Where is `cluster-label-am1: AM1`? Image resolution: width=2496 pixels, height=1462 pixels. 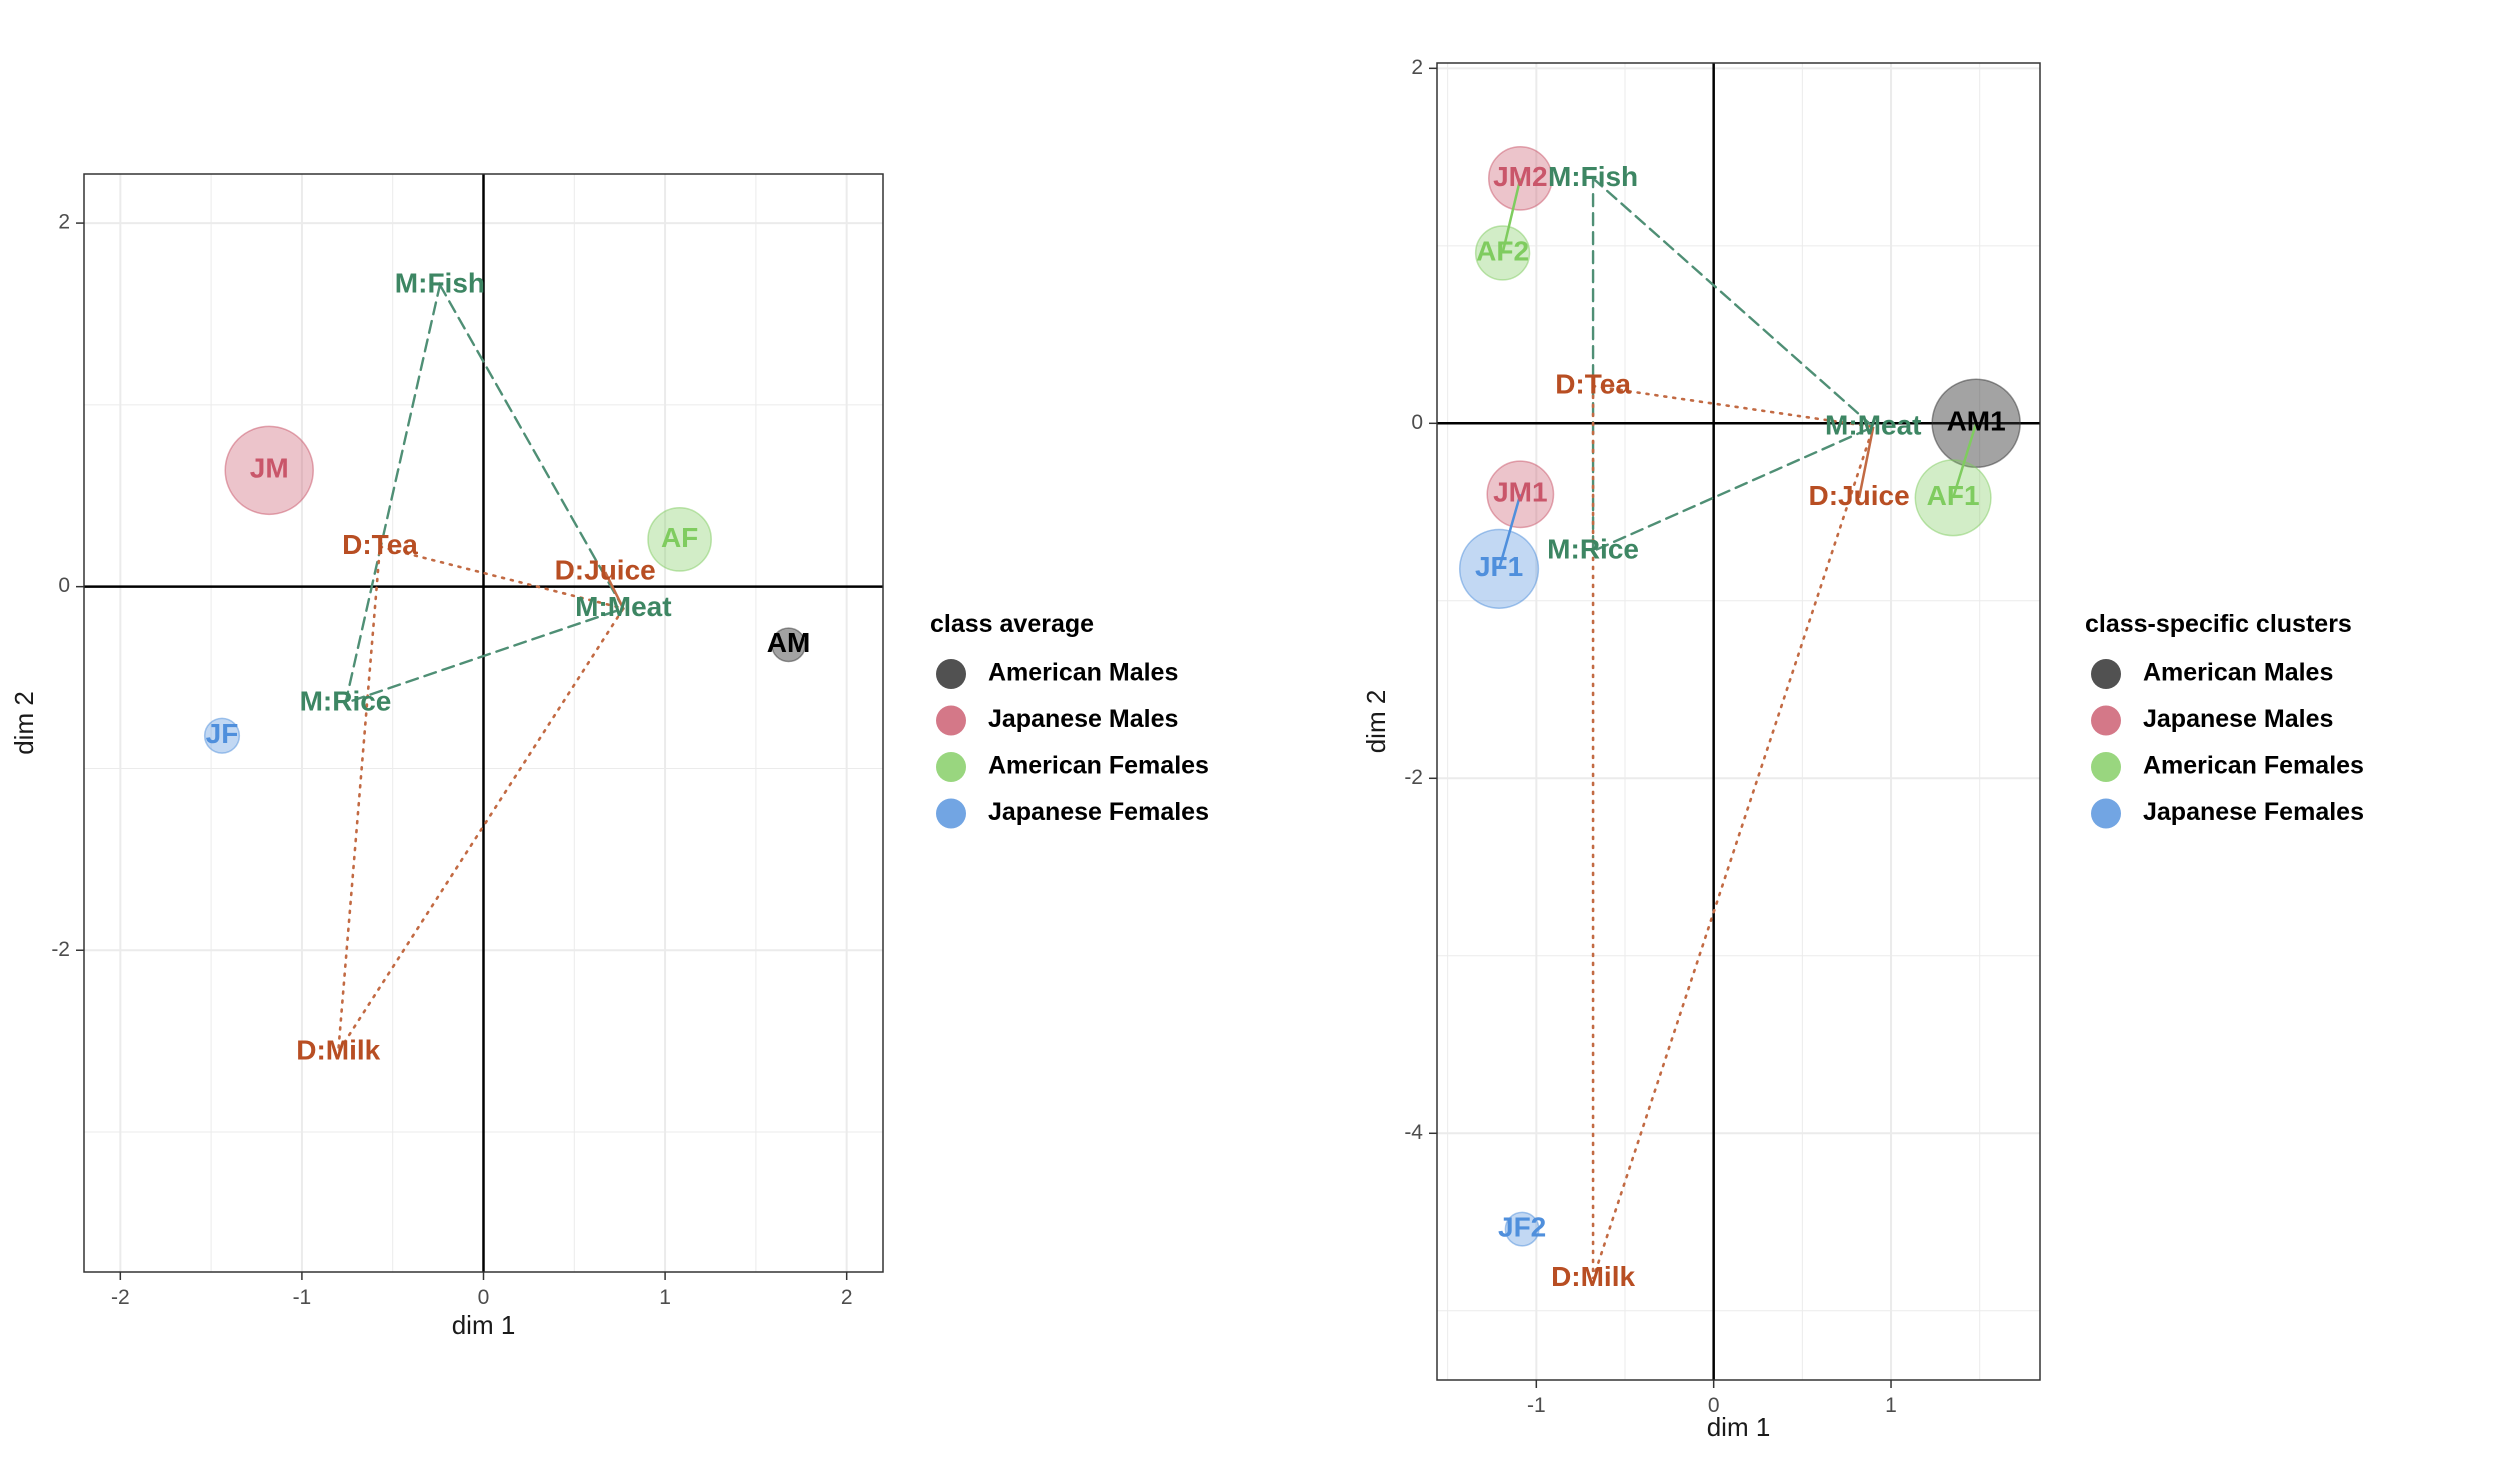
cluster-label-am1: AM1 is located at coordinates (1976, 421).